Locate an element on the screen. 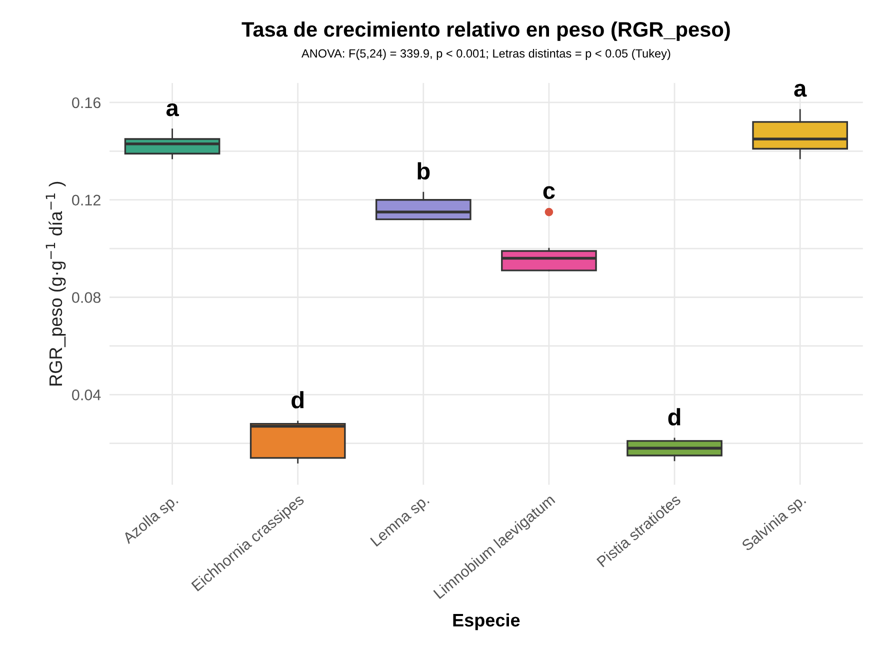 The height and width of the screenshot is (664, 876). annotation: c is located at coordinates (549, 193).